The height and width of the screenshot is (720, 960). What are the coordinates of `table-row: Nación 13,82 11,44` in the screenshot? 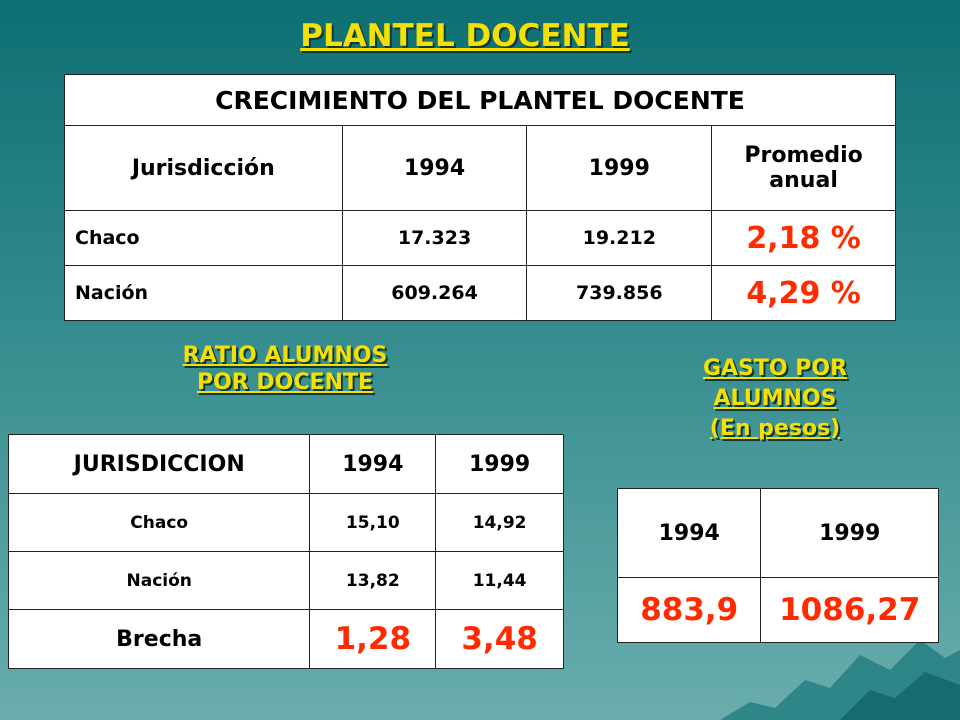 It's located at (285, 580).